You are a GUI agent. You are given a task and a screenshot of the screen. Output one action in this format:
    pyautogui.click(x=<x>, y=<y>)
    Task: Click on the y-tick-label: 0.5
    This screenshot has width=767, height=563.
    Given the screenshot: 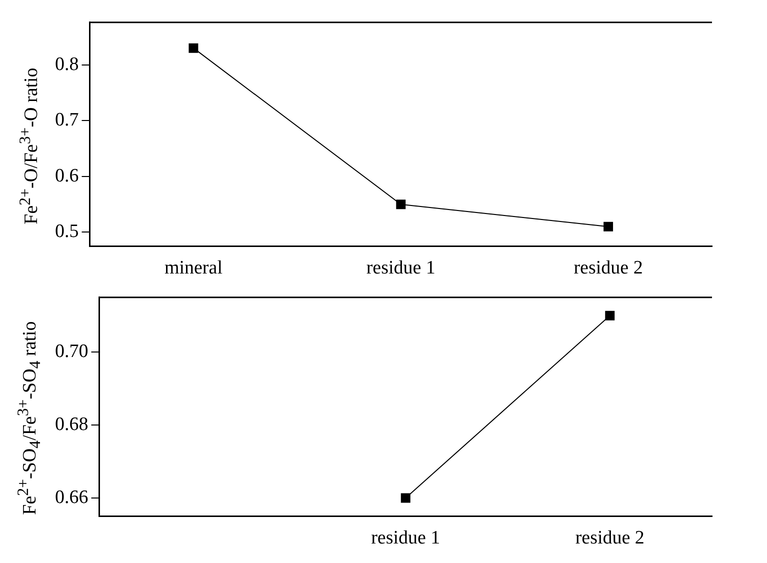 What is the action you would take?
    pyautogui.click(x=67, y=231)
    